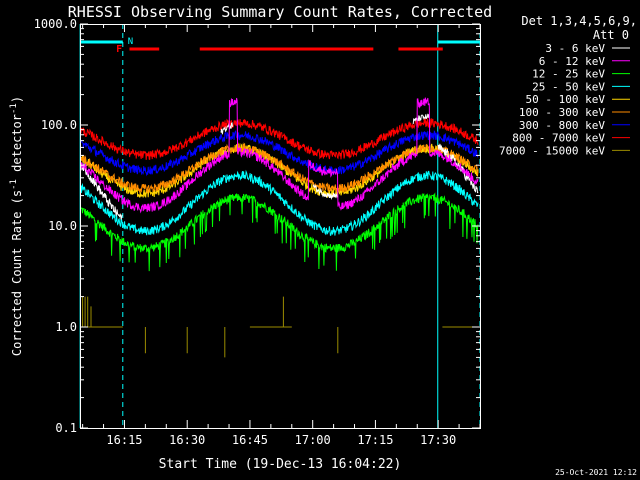 This screenshot has width=640, height=480. What do you see at coordinates (313, 440) in the screenshot?
I see `x-tick-label: 17:00` at bounding box center [313, 440].